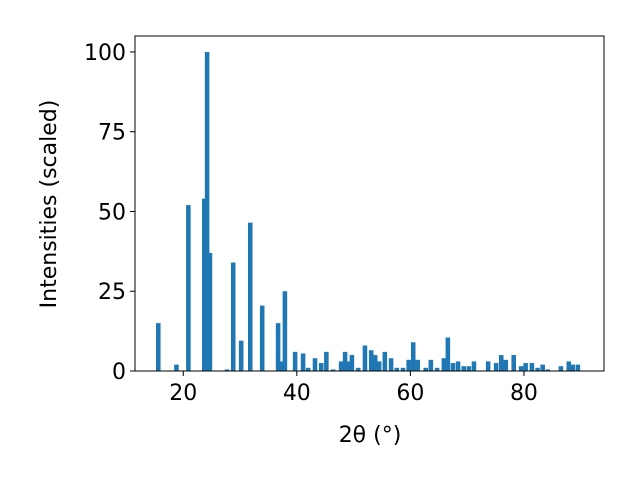 This screenshot has height=484, width=640. What do you see at coordinates (49, 204) in the screenshot?
I see `y-axis-label: Intensities (scaled)` at bounding box center [49, 204].